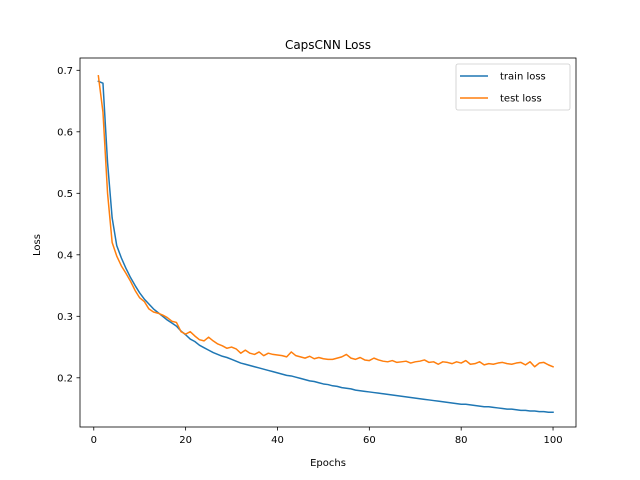  What do you see at coordinates (521, 99) in the screenshot?
I see `legend-label-1: test loss` at bounding box center [521, 99].